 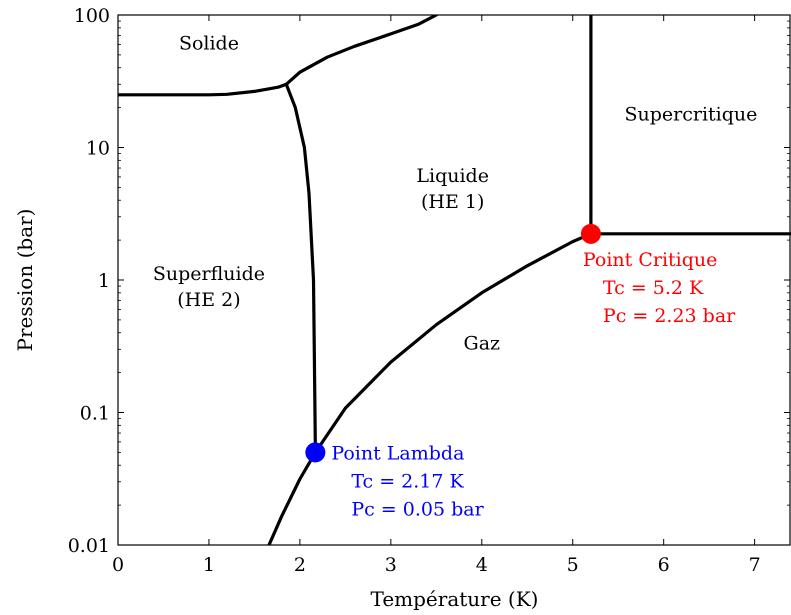 What do you see at coordinates (89, 546) in the screenshot?
I see `y-tick-label: 0.01` at bounding box center [89, 546].